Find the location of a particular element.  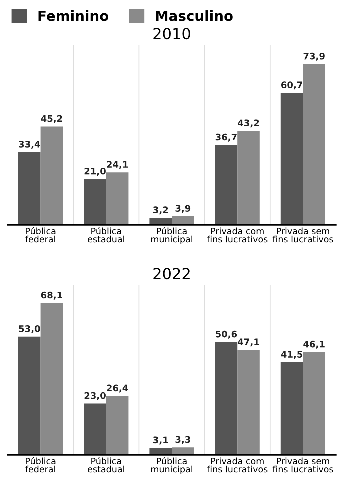

data-label: 45,2 is located at coordinates (51, 119).